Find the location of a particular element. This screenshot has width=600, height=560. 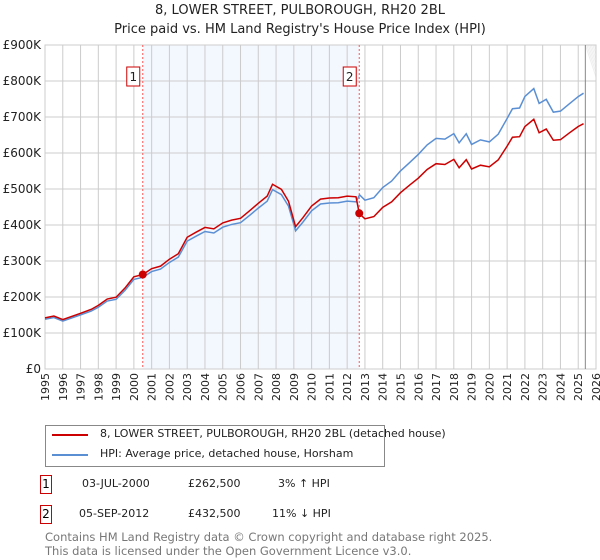

x-tick-label: 1996 is located at coordinates (63, 387).